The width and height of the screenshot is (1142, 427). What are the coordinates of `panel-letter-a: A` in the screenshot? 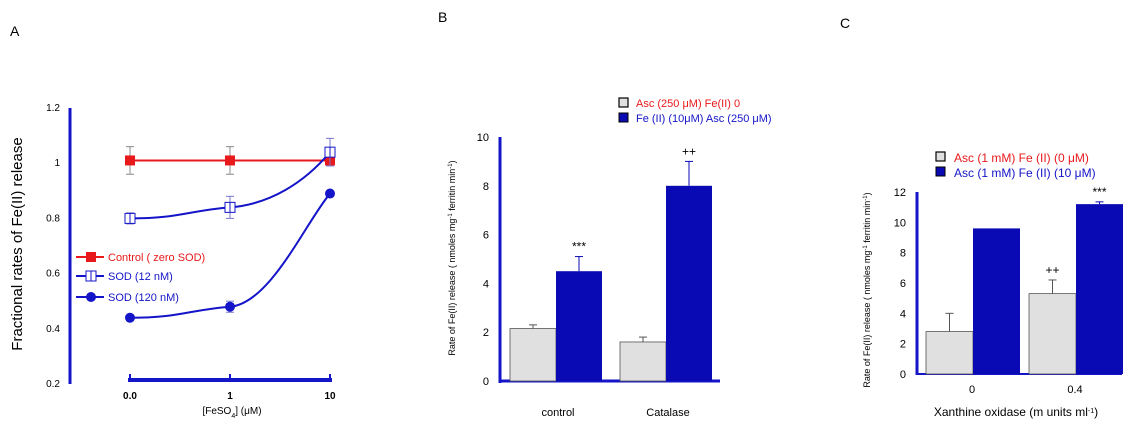 It's located at (15, 31).